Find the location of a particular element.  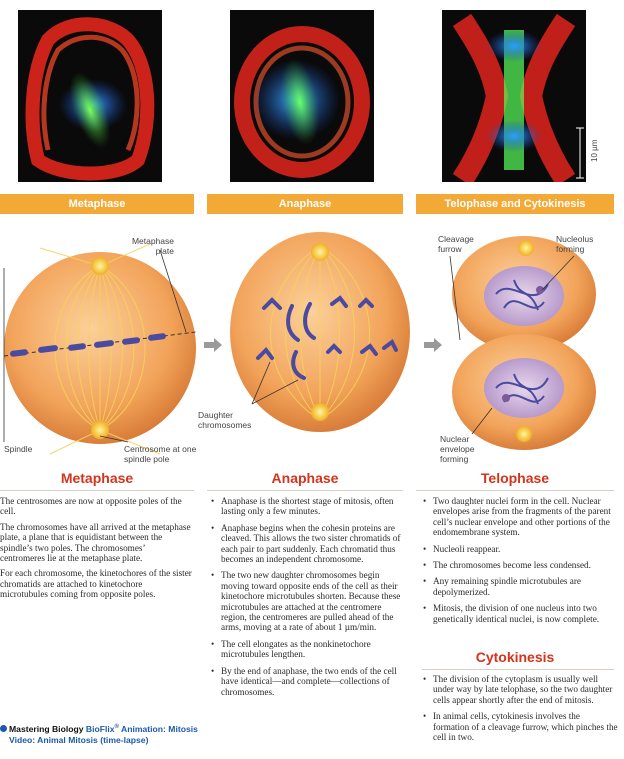

animation-title: Animation: Mitosis is located at coordinates (159, 728).